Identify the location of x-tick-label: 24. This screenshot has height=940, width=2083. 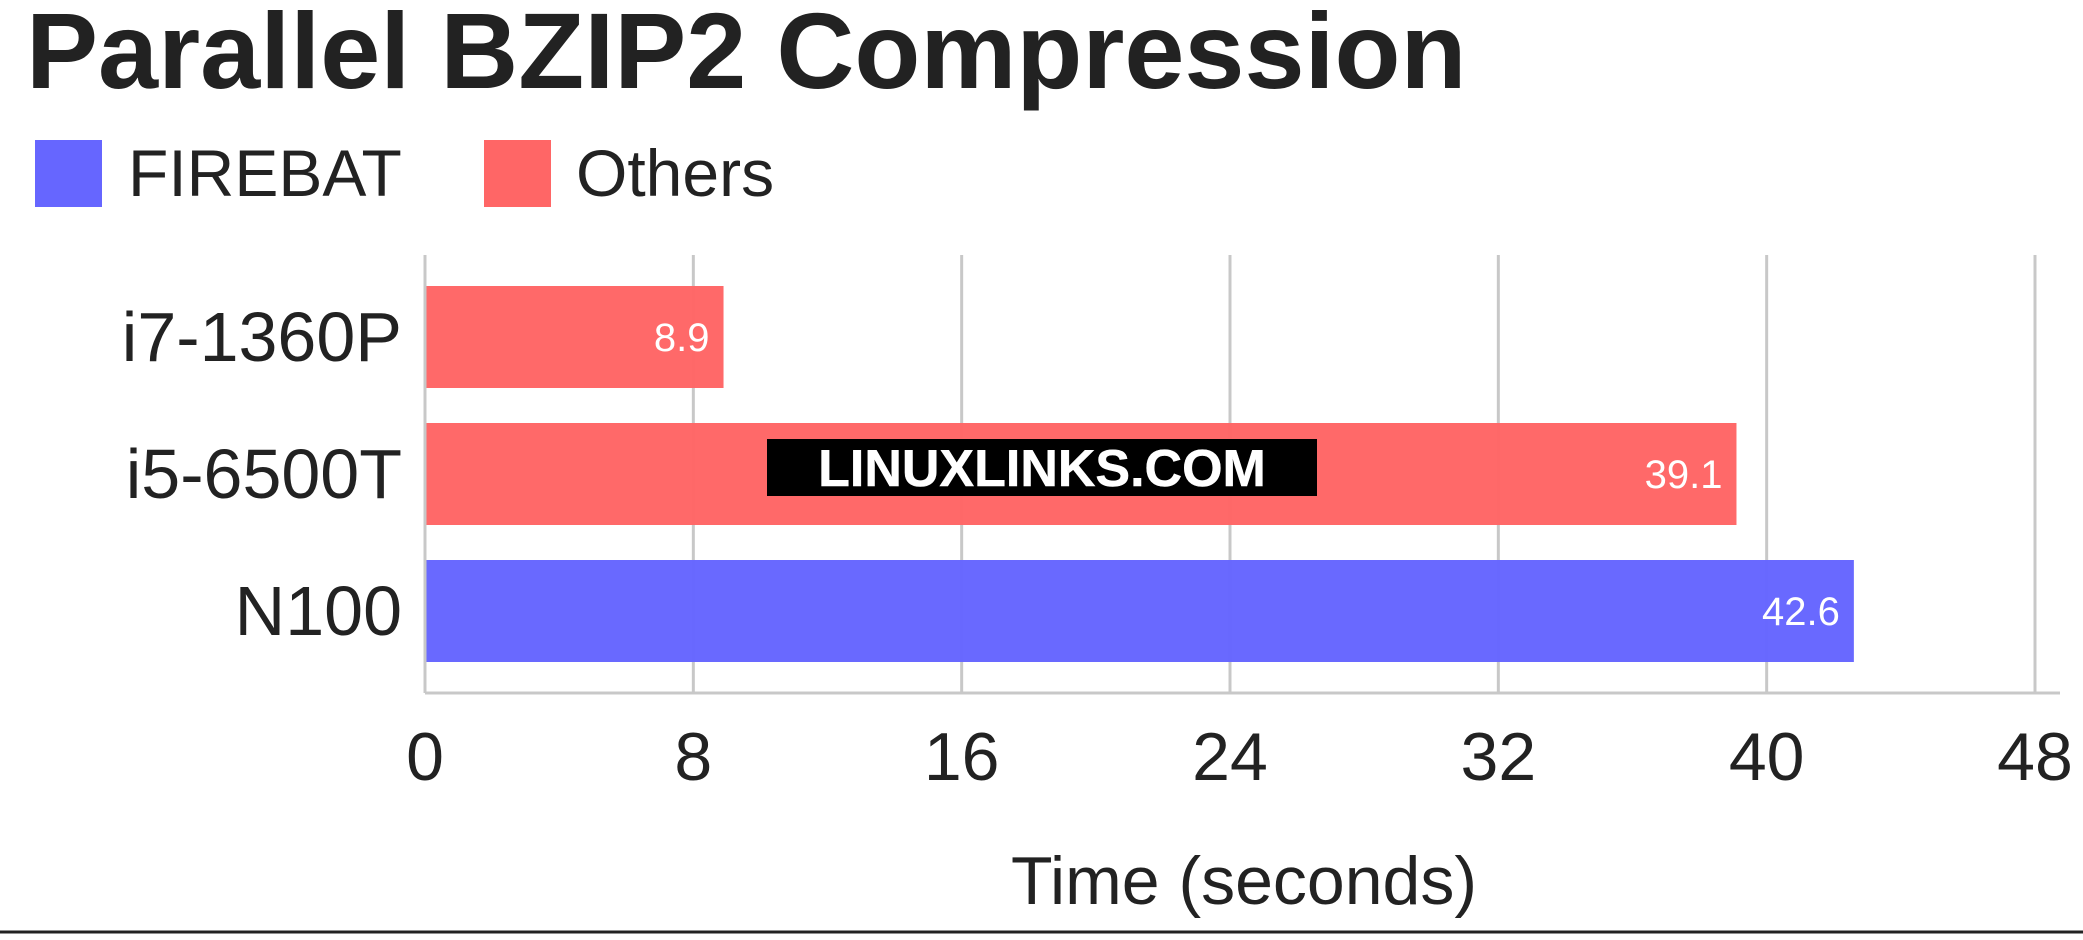
(1230, 757).